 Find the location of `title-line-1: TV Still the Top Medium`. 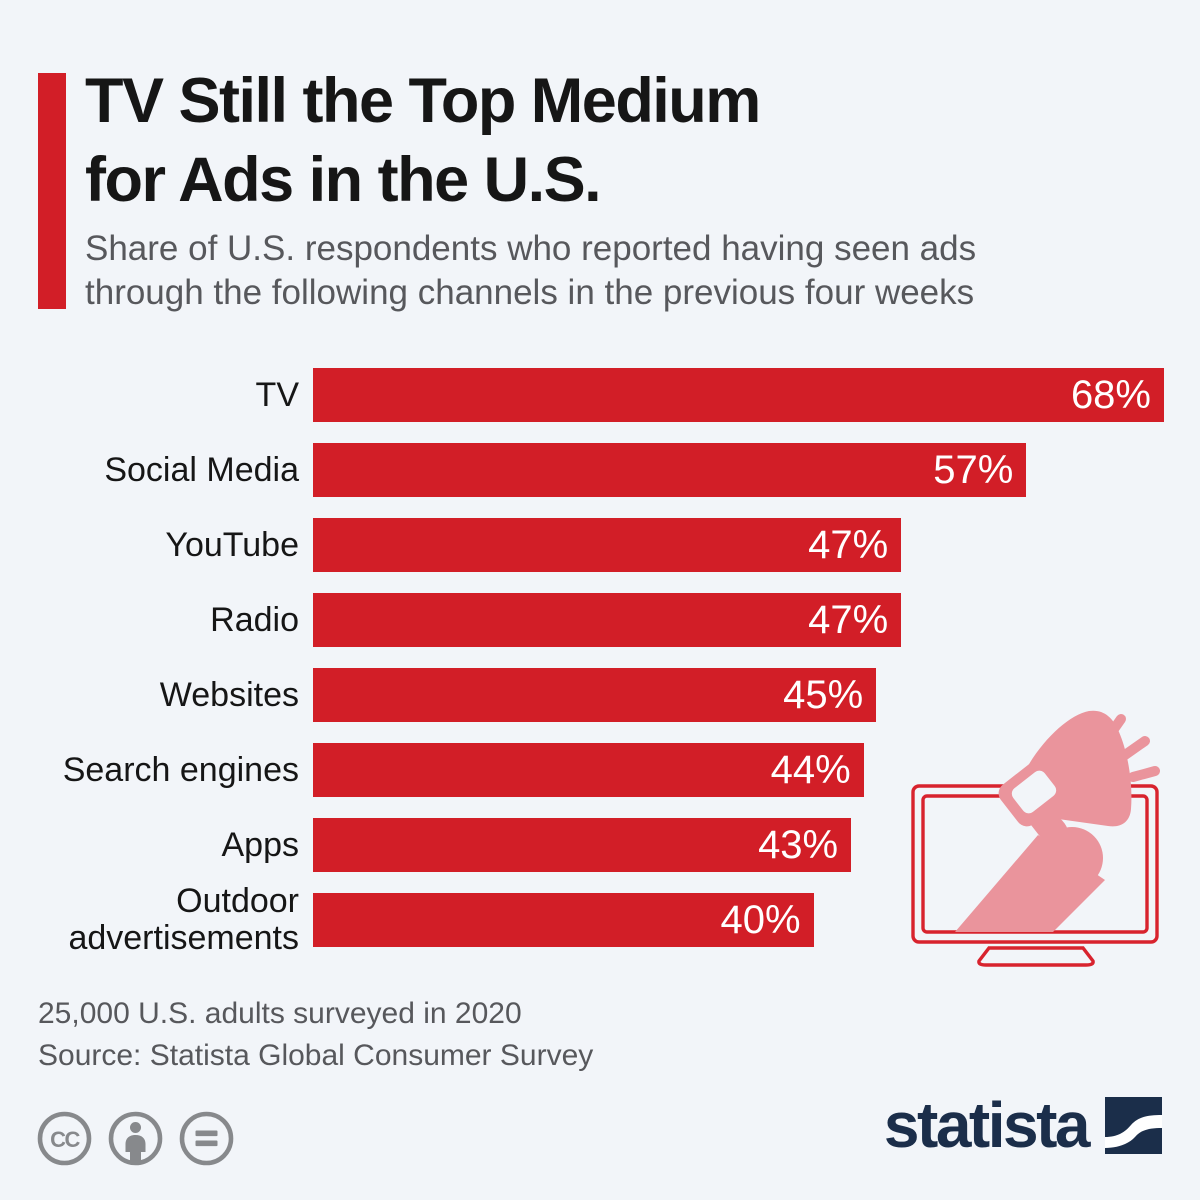

title-line-1: TV Still the Top Medium is located at coordinates (423, 101).